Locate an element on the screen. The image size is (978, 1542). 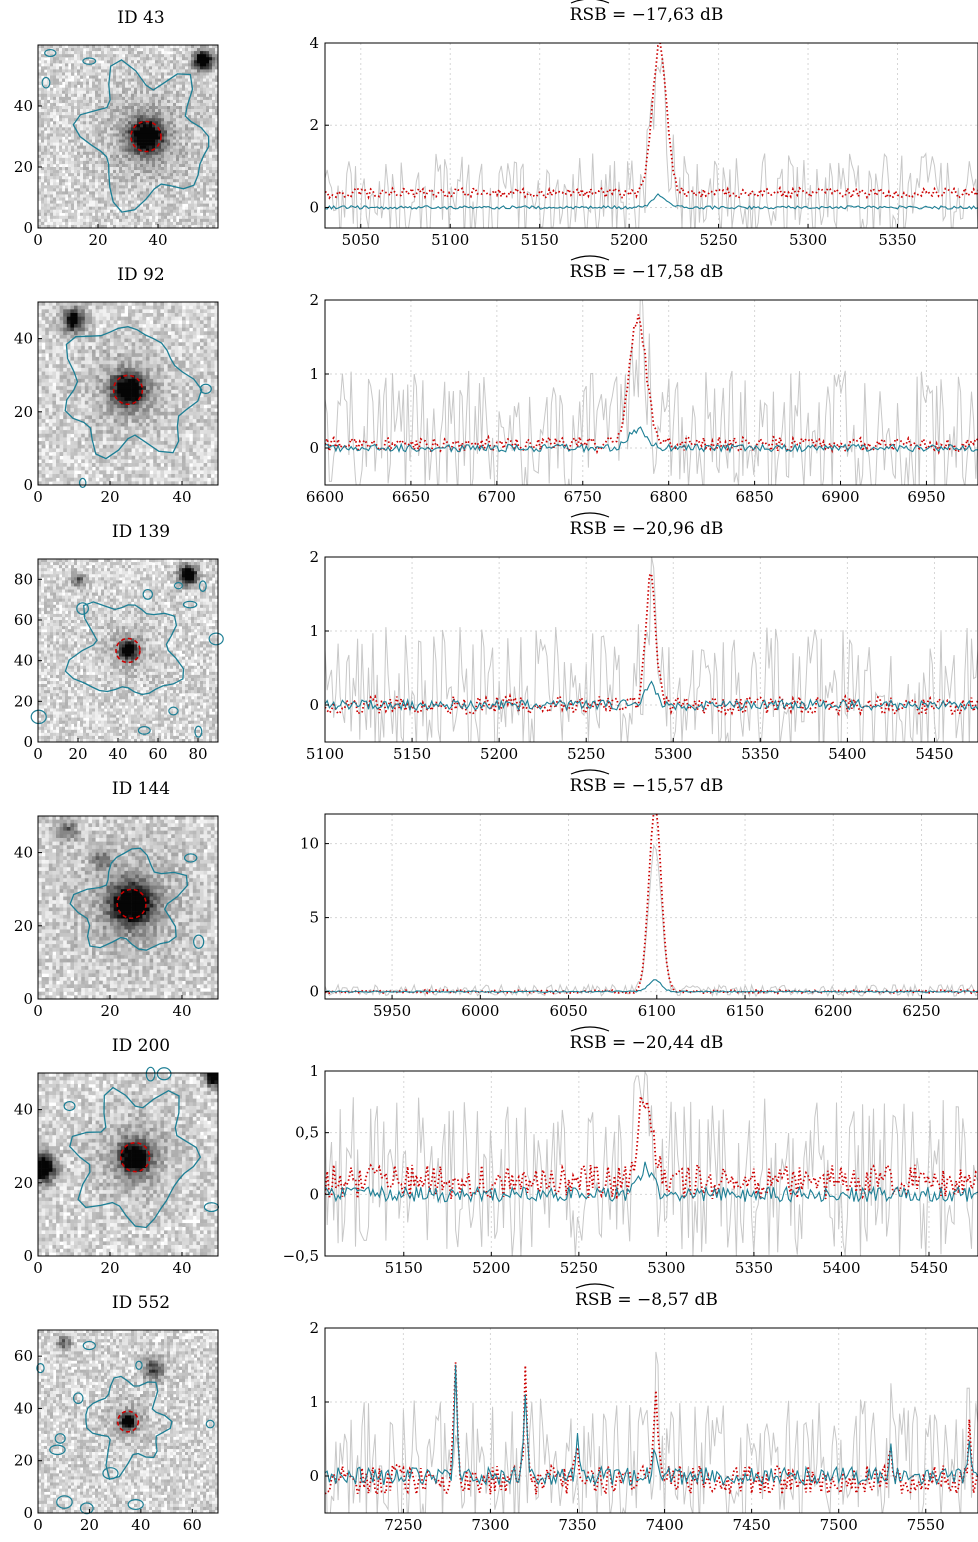
image-title: ID 43 is located at coordinates (141, 18).